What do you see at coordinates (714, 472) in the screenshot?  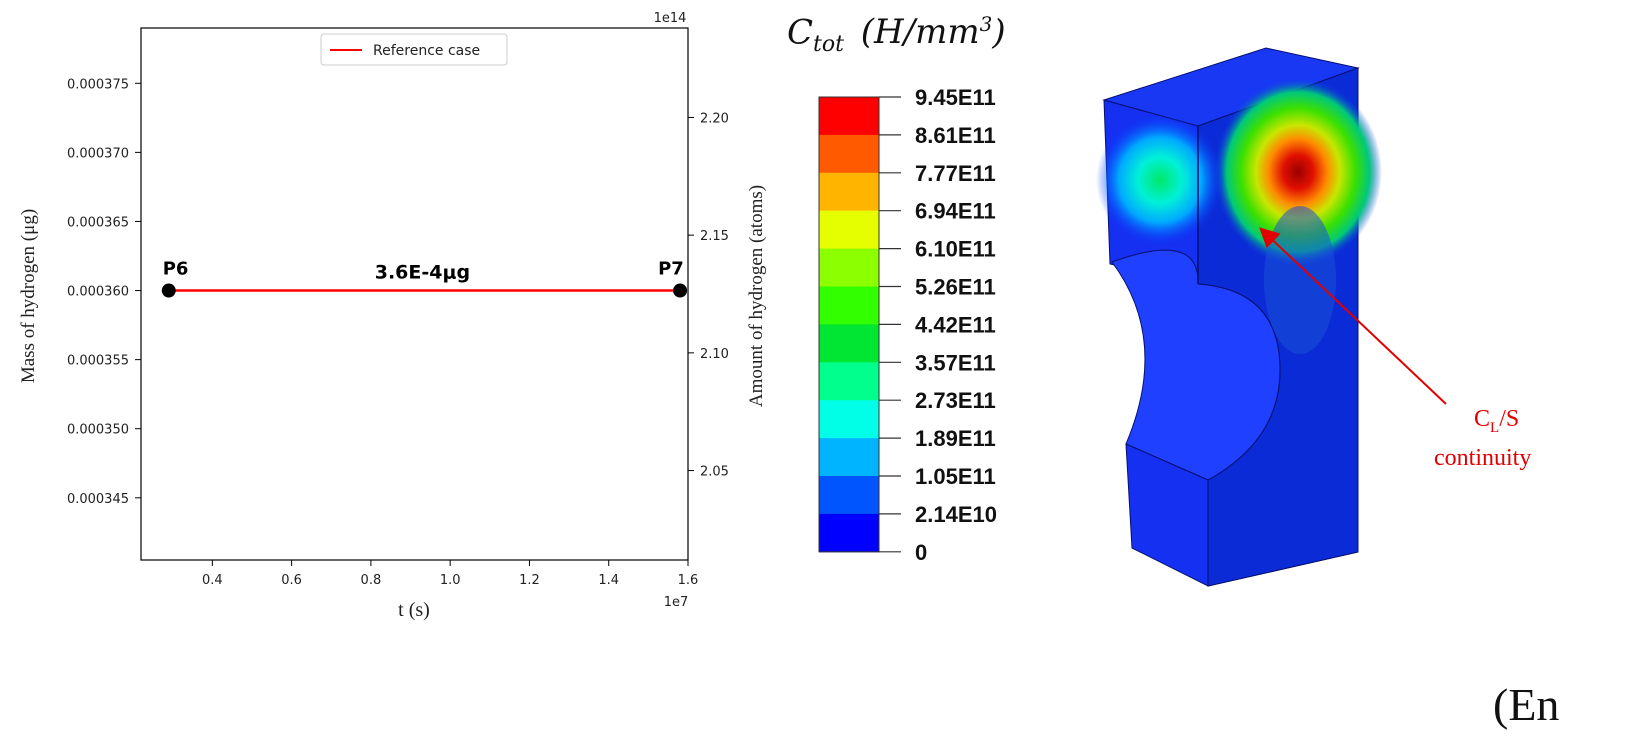 I see `y-right-tick-label: 2.05` at bounding box center [714, 472].